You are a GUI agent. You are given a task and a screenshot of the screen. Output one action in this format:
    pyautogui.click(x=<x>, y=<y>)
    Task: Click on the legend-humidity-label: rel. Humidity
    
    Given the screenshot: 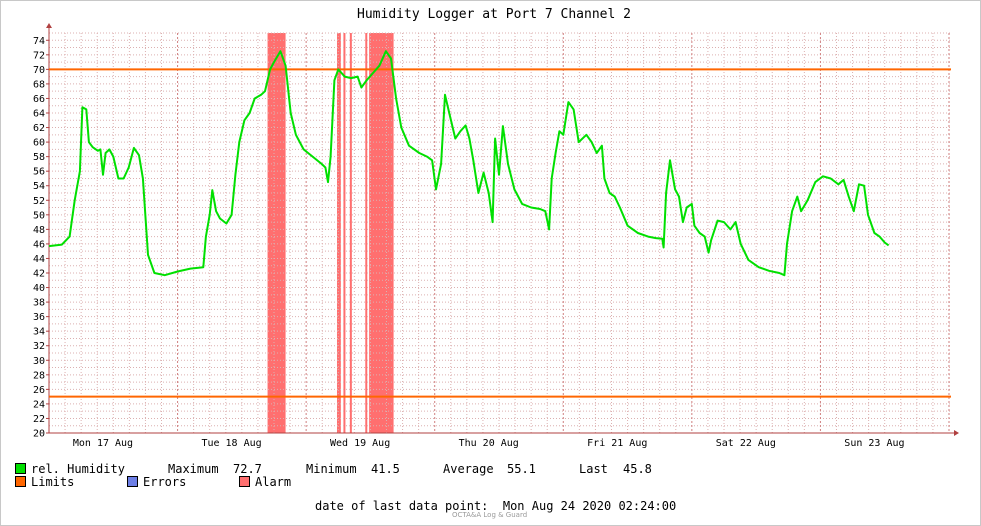 What is the action you would take?
    pyautogui.click(x=78, y=469)
    